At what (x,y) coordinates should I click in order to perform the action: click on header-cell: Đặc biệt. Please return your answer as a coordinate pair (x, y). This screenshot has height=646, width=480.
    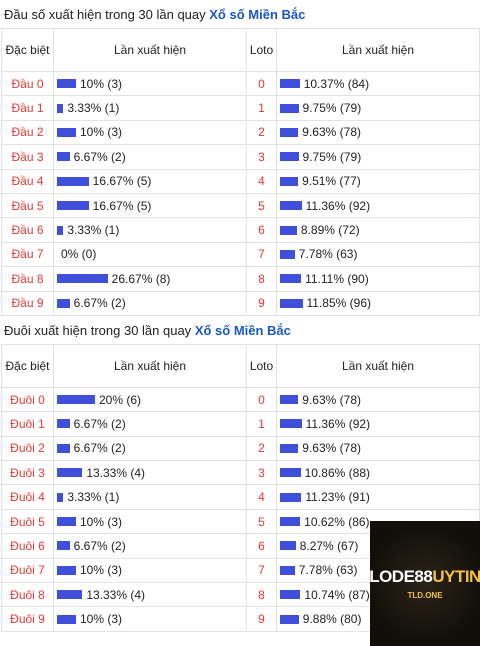
    Looking at the image, I should click on (27, 50).